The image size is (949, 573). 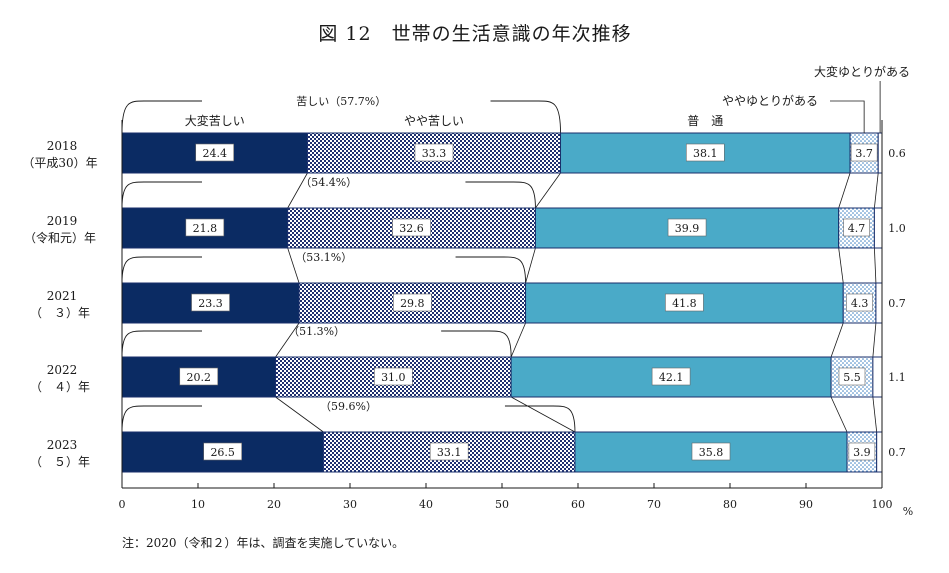 I want to click on value-label: 39.9, so click(x=687, y=228).